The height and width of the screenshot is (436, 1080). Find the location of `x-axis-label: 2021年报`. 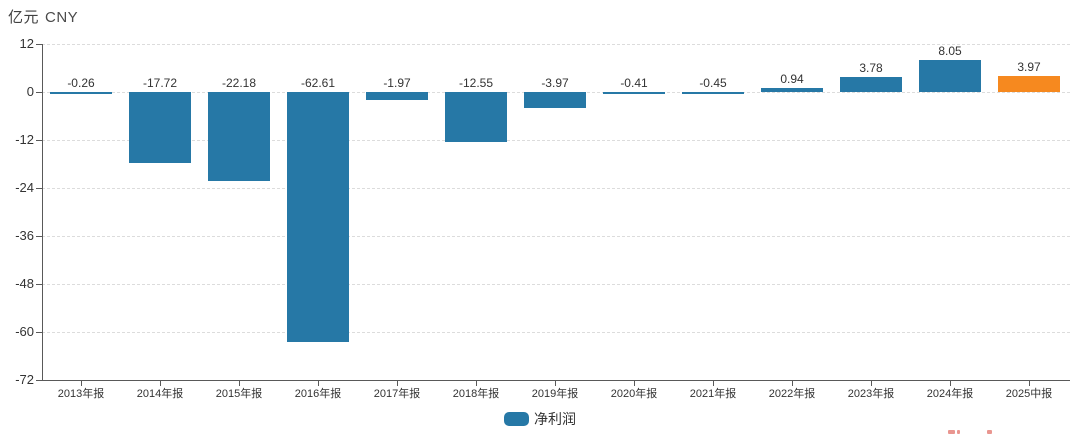

x-axis-label: 2021年报 is located at coordinates (713, 394).